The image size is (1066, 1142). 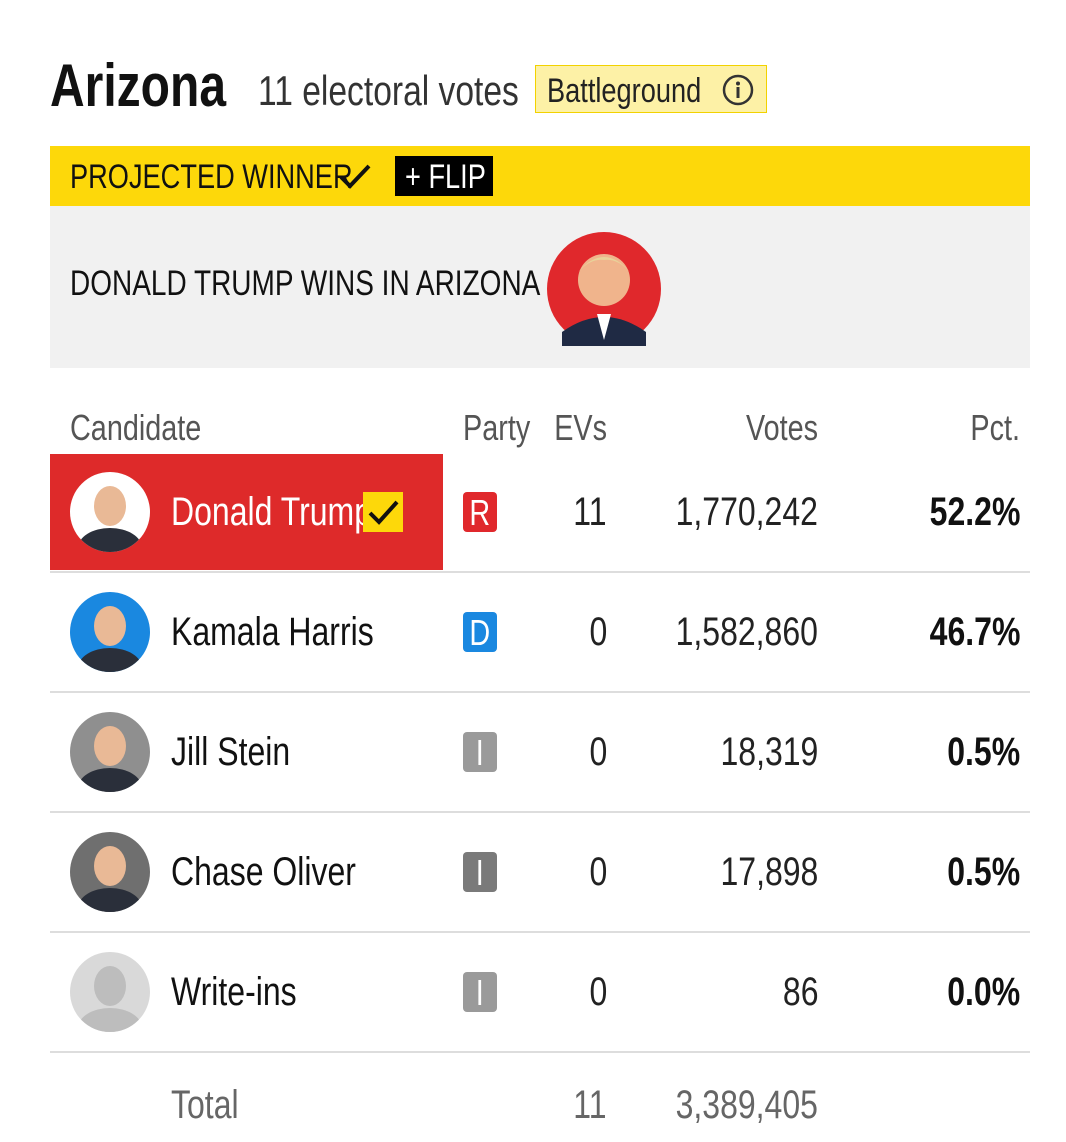 I want to click on candidate-name: Write-ins, so click(x=234, y=992).